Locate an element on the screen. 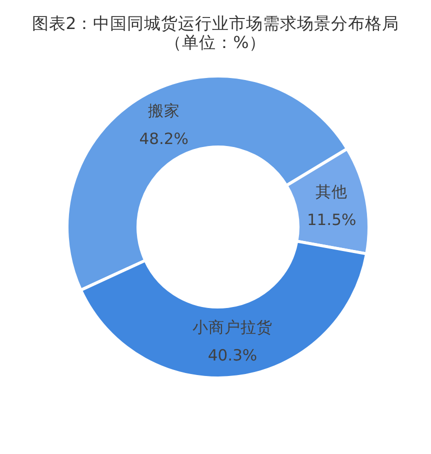  slice-label: 搬家 is located at coordinates (164, 111).